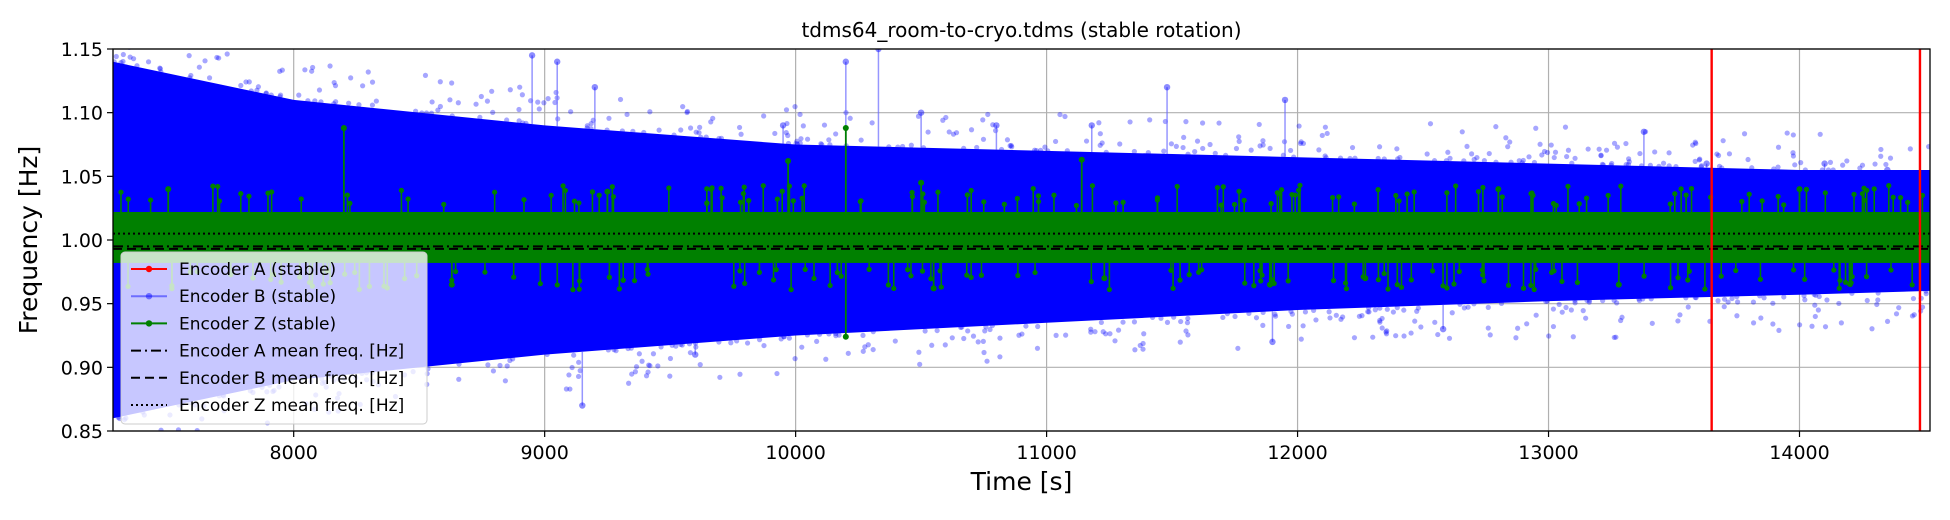  Describe the element at coordinates (28, 240) in the screenshot. I see `y-axis-label: Frequency [Hz]` at that location.